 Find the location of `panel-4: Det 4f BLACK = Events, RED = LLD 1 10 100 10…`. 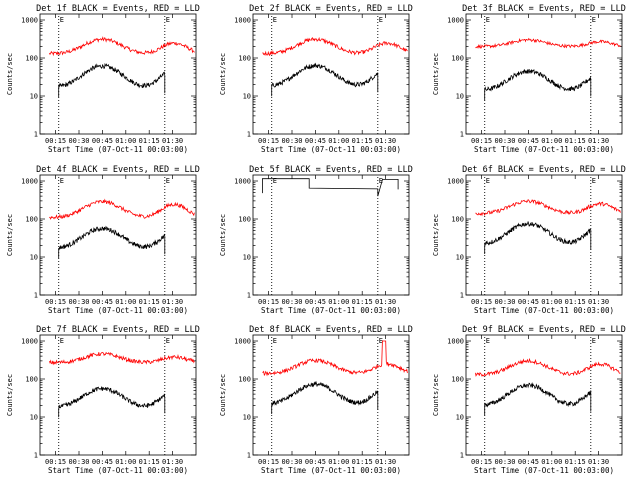

panel-4: Det 4f BLACK = Events, RED = LLD 1 10 100 10… is located at coordinates (103, 240).